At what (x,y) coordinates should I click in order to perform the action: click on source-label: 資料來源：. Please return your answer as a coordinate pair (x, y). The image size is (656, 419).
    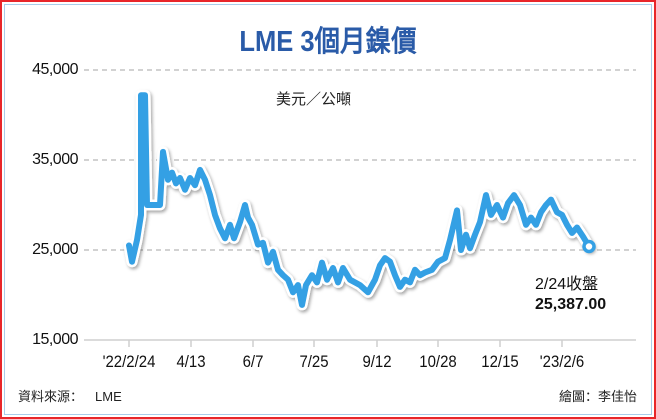
    Looking at the image, I should click on (51, 396).